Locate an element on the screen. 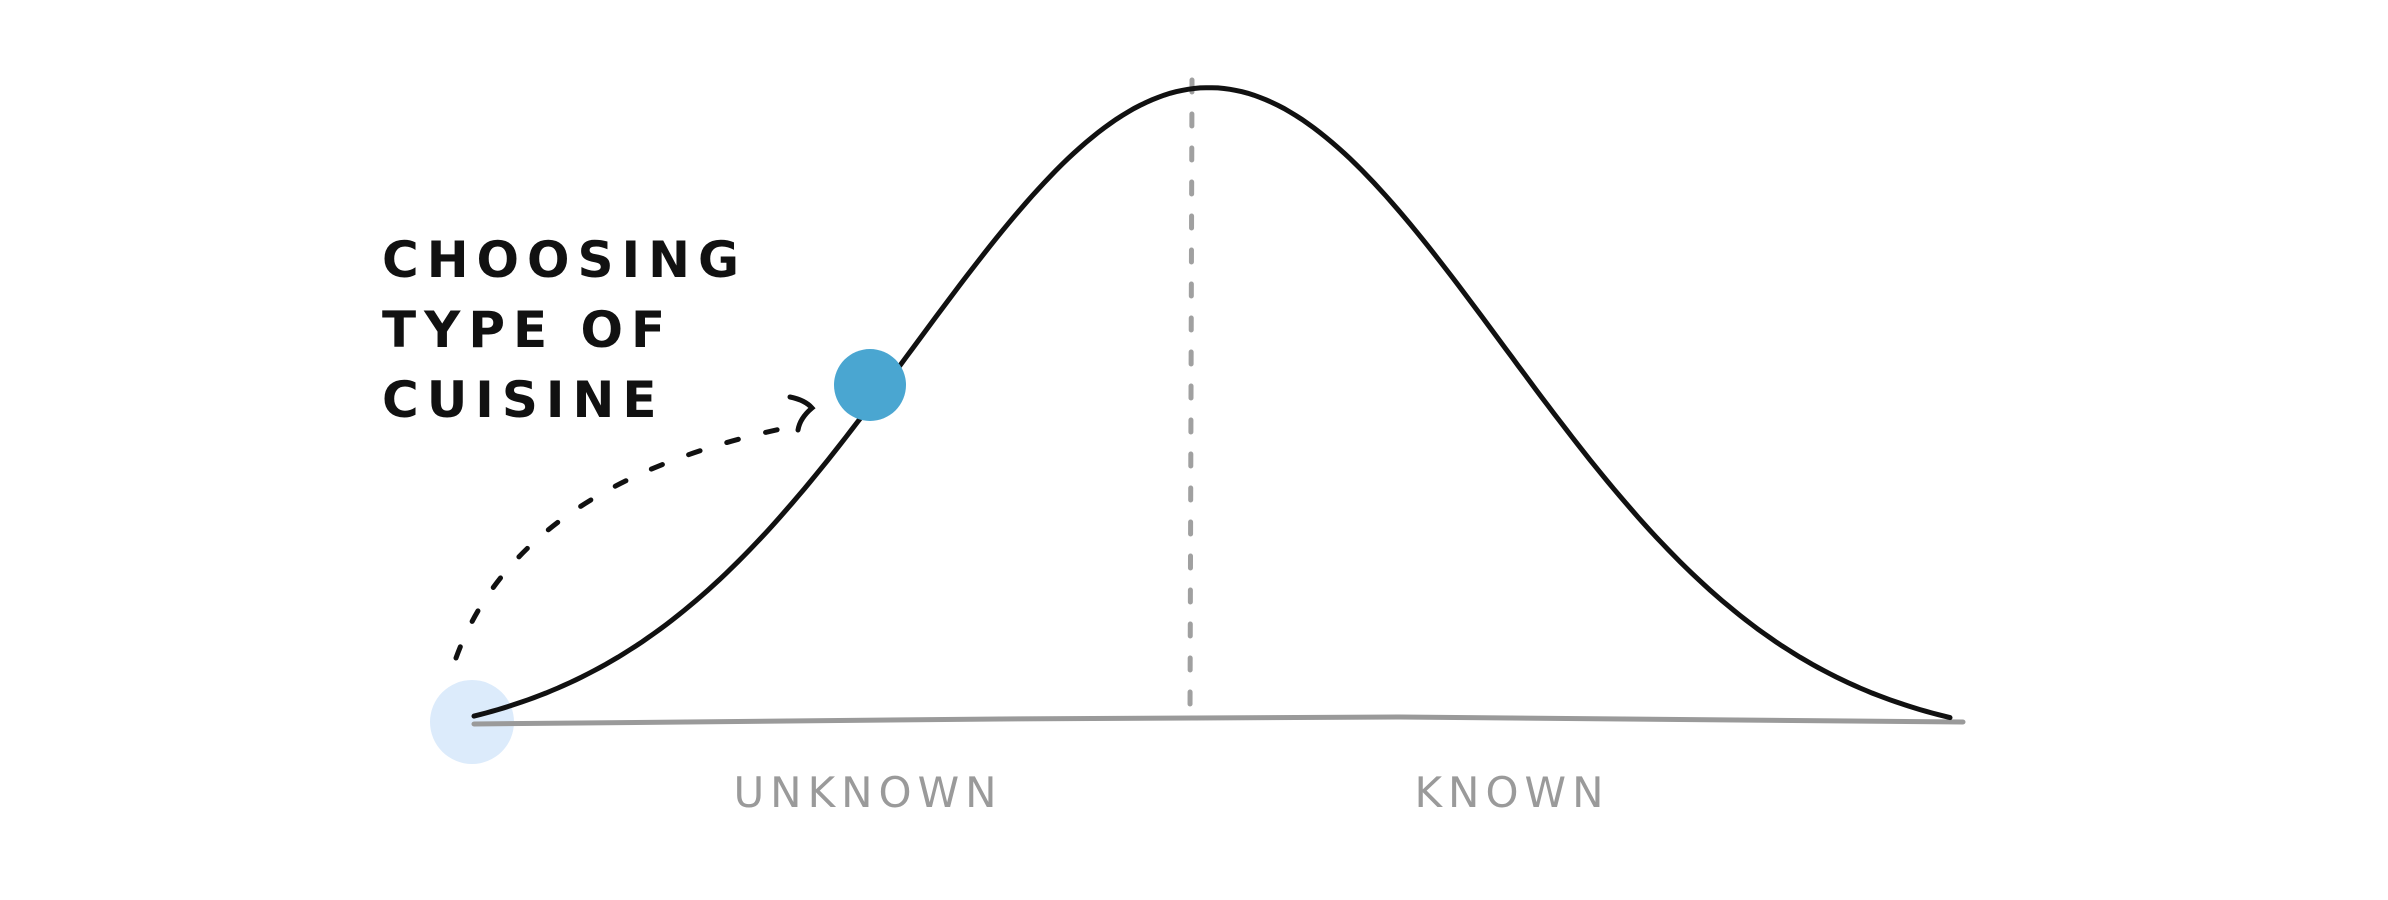 The width and height of the screenshot is (2388, 900). baseline is located at coordinates (1218, 720).